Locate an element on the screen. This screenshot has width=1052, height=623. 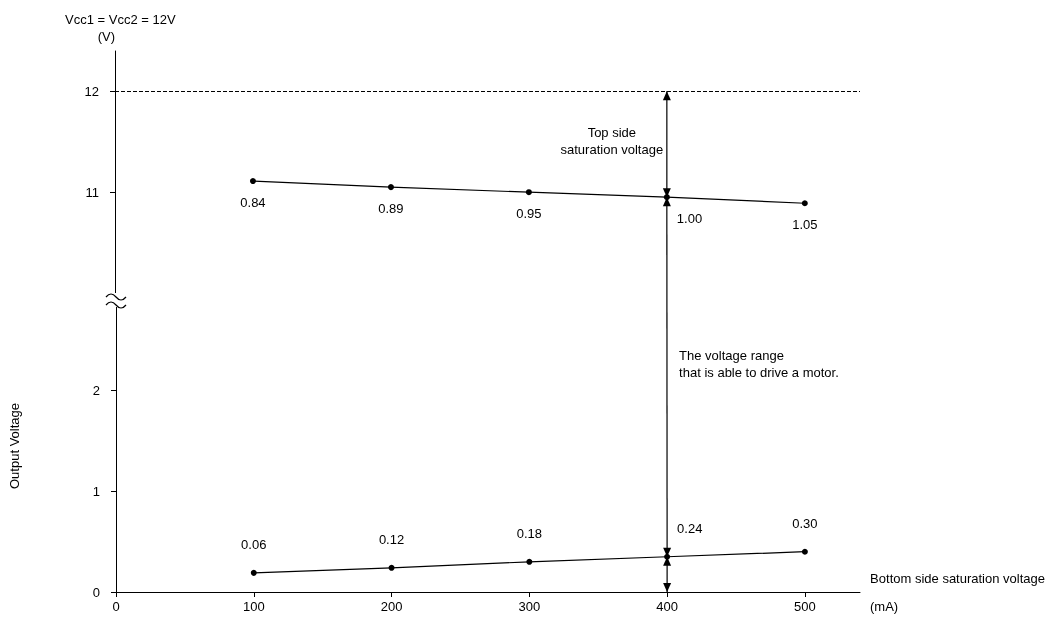
annotation: 0.18 is located at coordinates (529, 533).